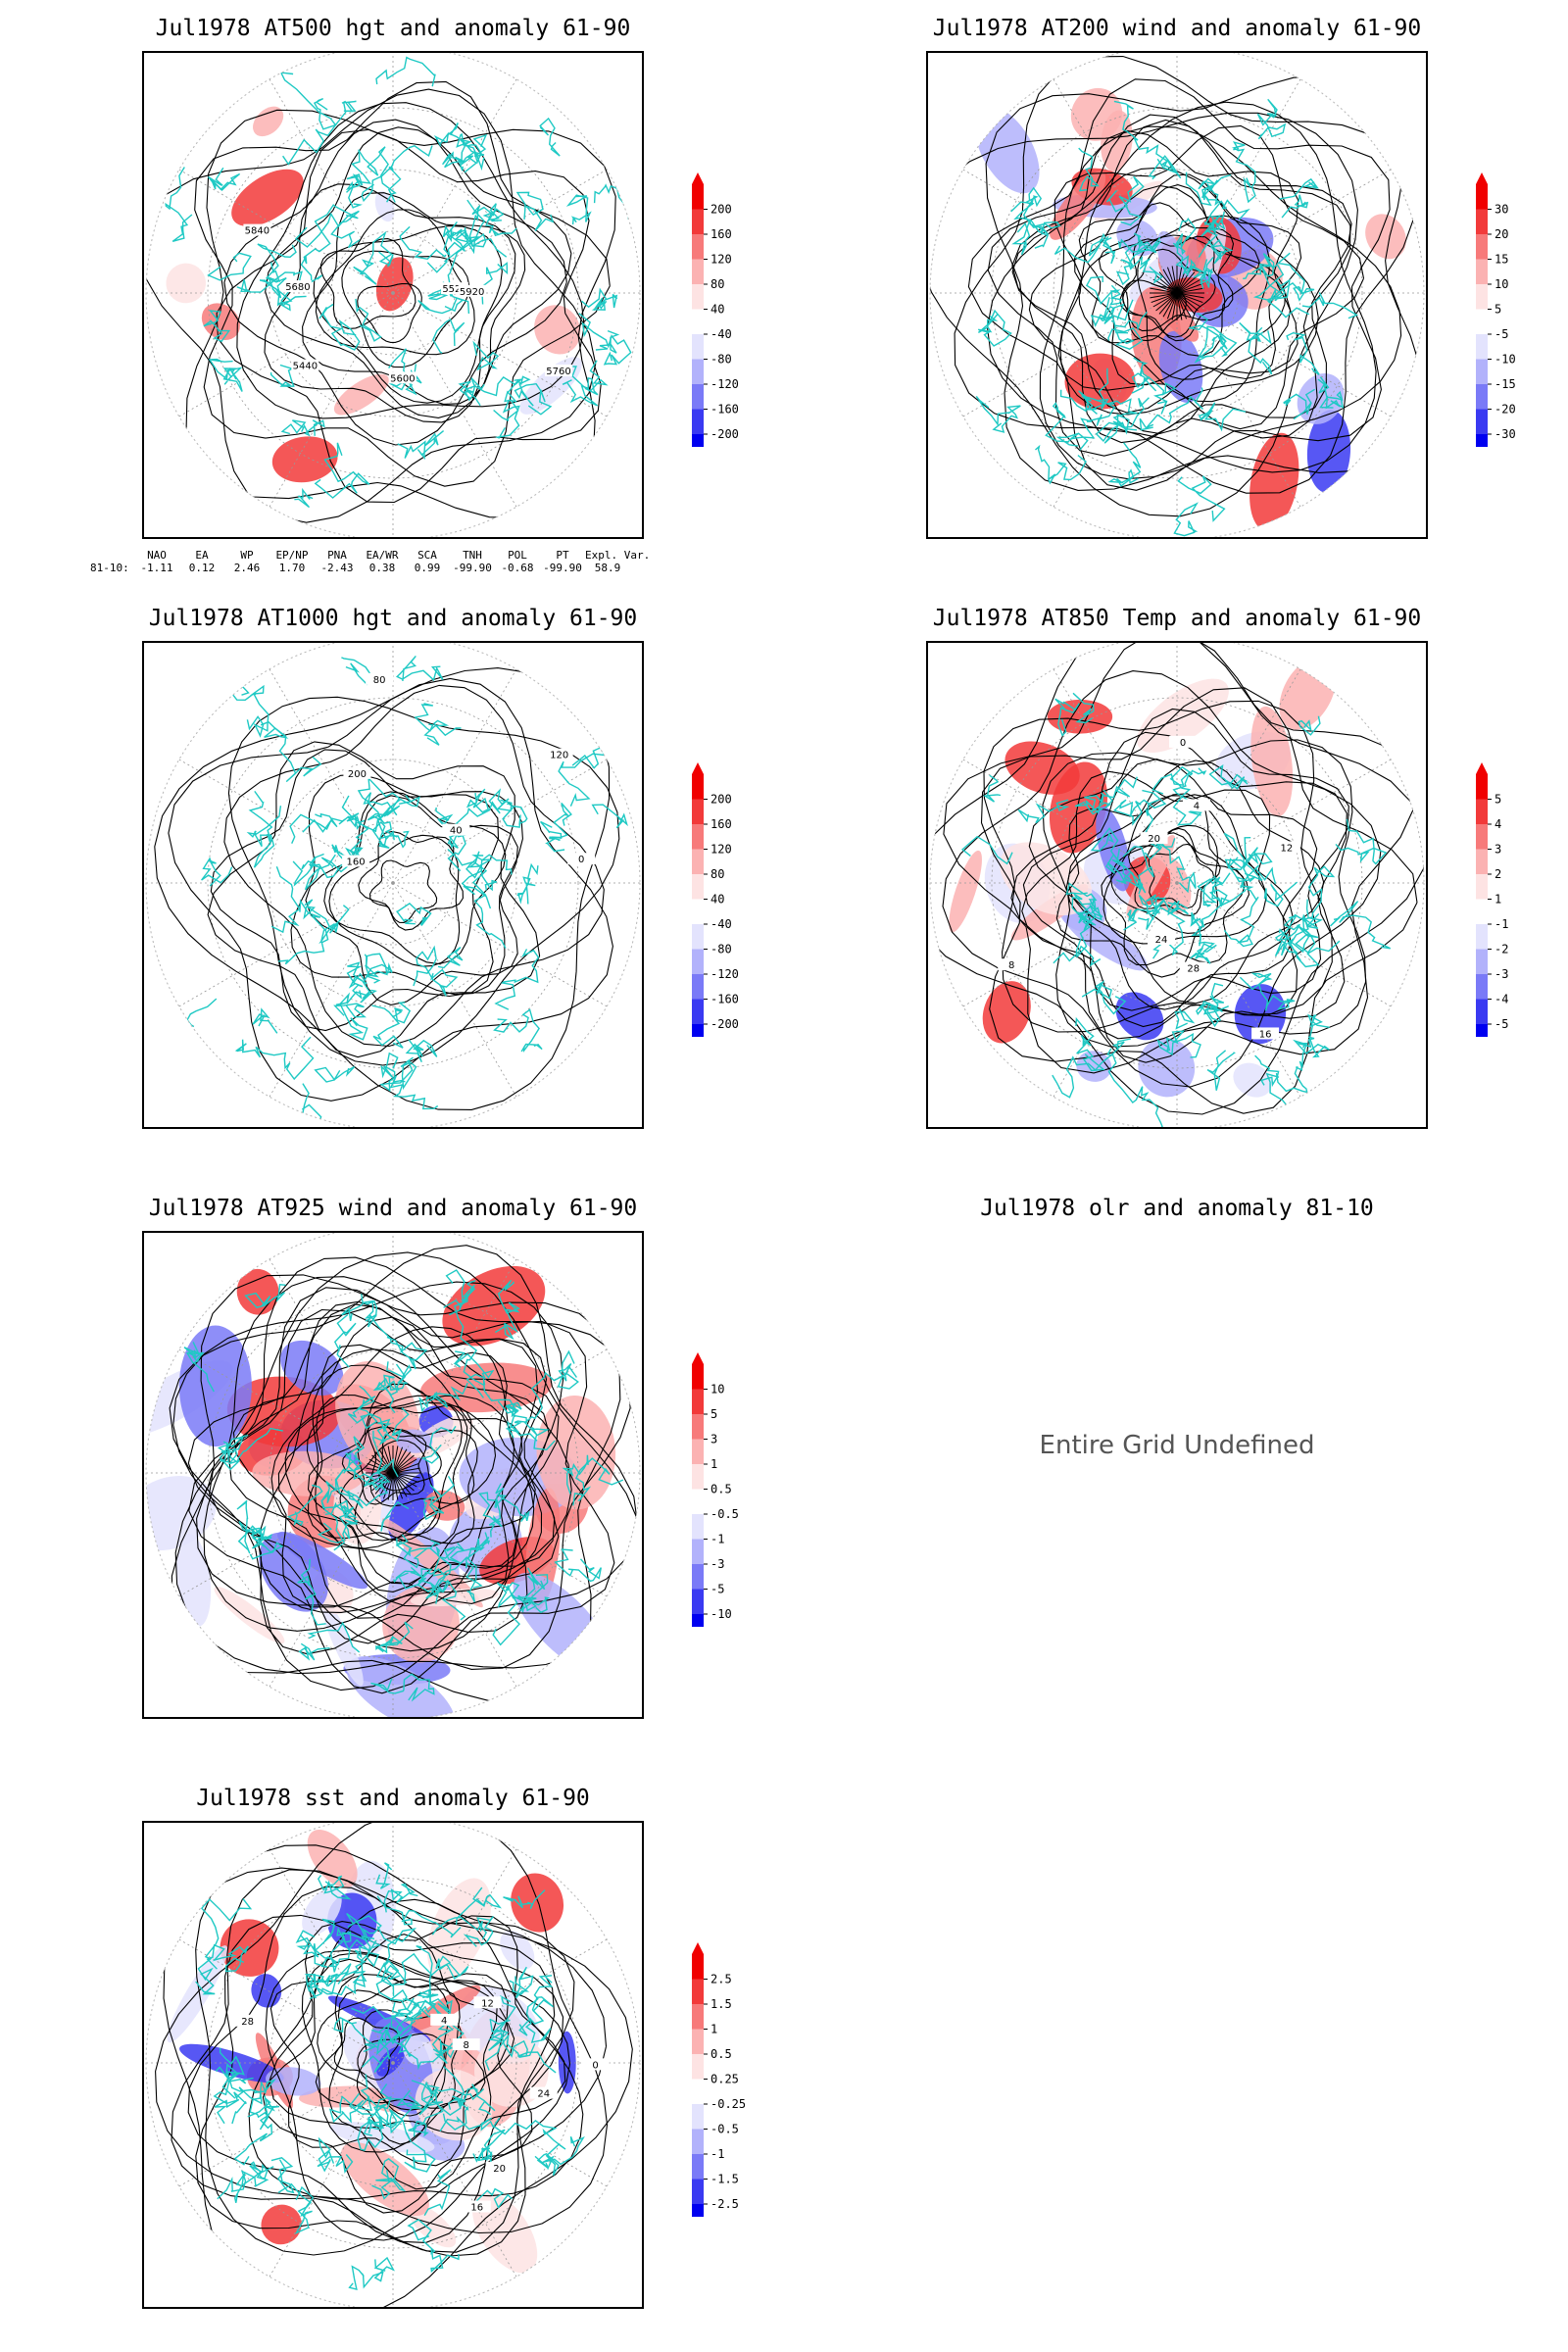 This screenshot has width=1568, height=2352. I want to click on contour-label: 40, so click(456, 831).